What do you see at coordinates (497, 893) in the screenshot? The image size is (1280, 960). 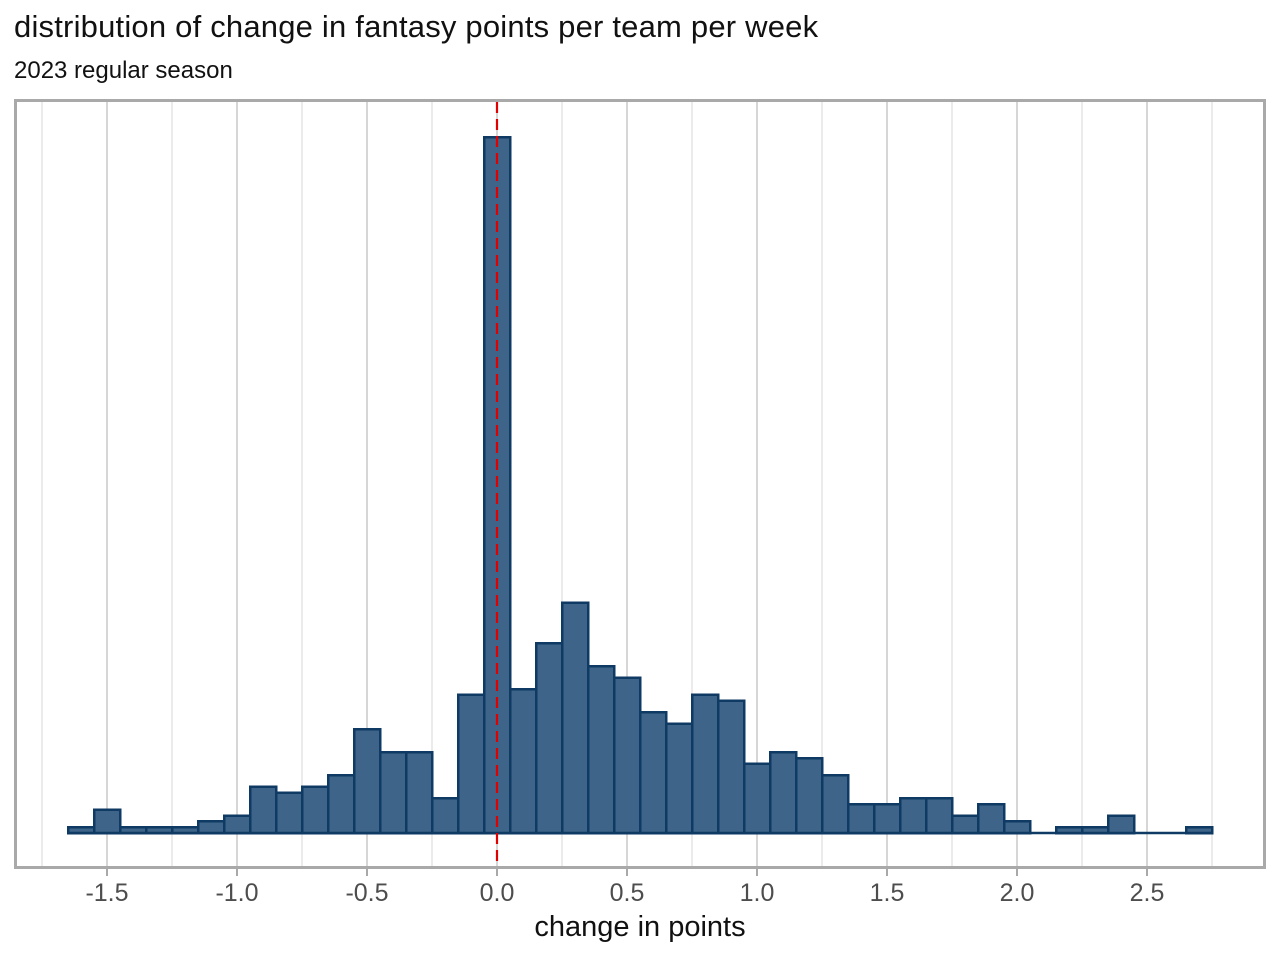 I see `x-tick-label: 0.0` at bounding box center [497, 893].